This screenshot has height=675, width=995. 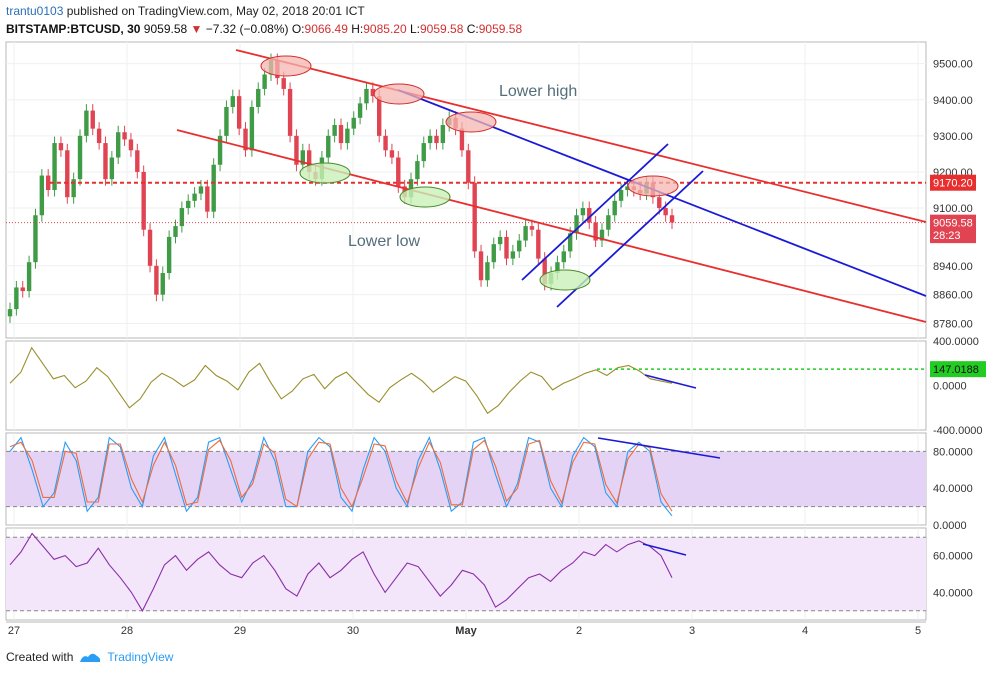 I want to click on price-axis-badge-label: 28:23, so click(x=947, y=236).